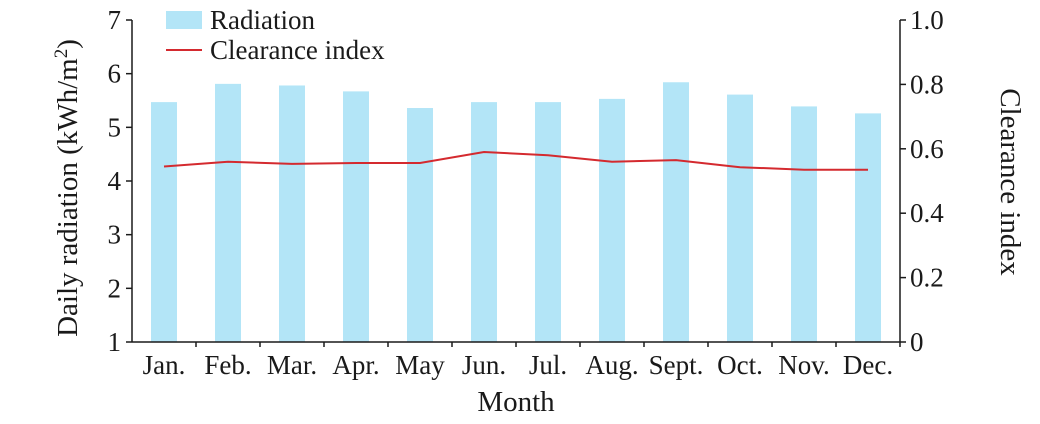 Image resolution: width=1040 pixels, height=424 pixels. Describe the element at coordinates (115, 181) in the screenshot. I see `y-tick-left-label-3: 4` at that location.